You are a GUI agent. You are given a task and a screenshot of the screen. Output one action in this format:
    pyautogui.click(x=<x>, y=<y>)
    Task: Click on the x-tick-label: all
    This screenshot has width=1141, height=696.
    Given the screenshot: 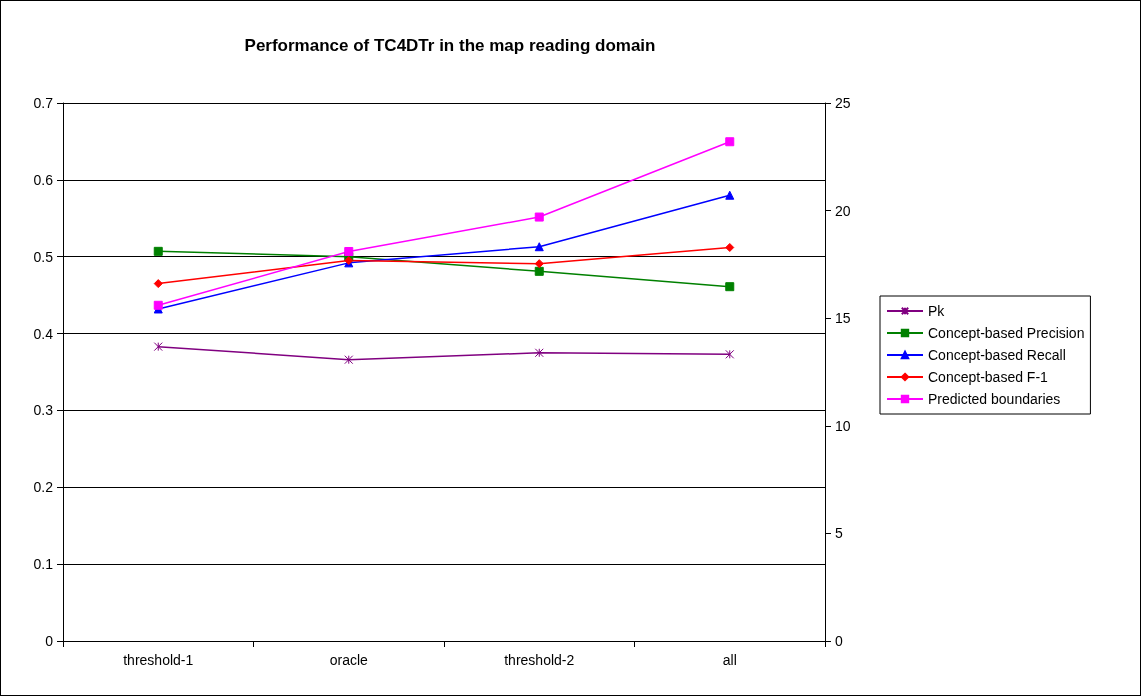 What is the action you would take?
    pyautogui.click(x=729, y=660)
    